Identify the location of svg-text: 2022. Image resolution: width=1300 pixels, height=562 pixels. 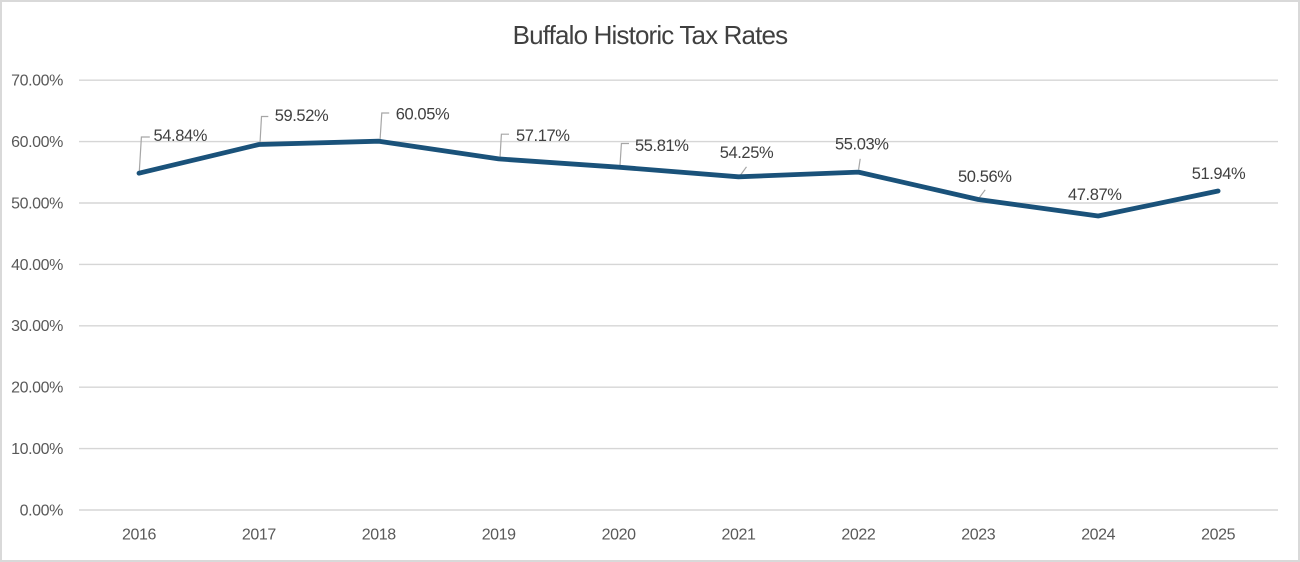
(858, 535).